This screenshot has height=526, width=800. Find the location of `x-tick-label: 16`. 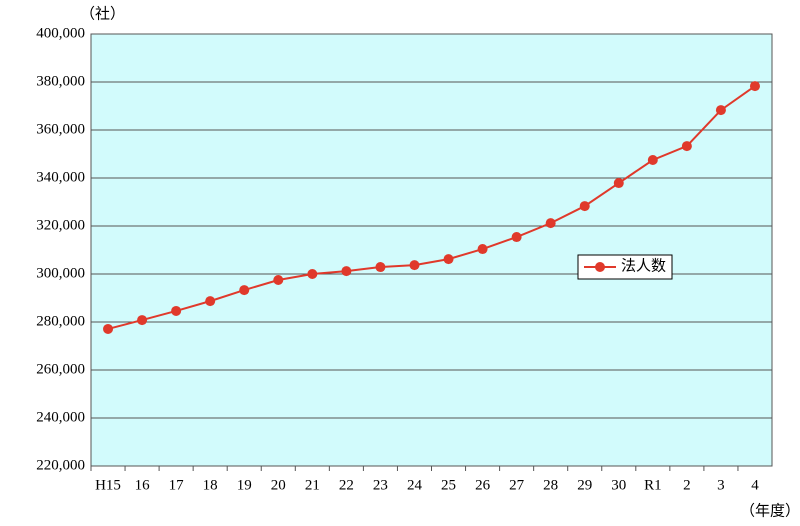

x-tick-label: 16 is located at coordinates (143, 485).